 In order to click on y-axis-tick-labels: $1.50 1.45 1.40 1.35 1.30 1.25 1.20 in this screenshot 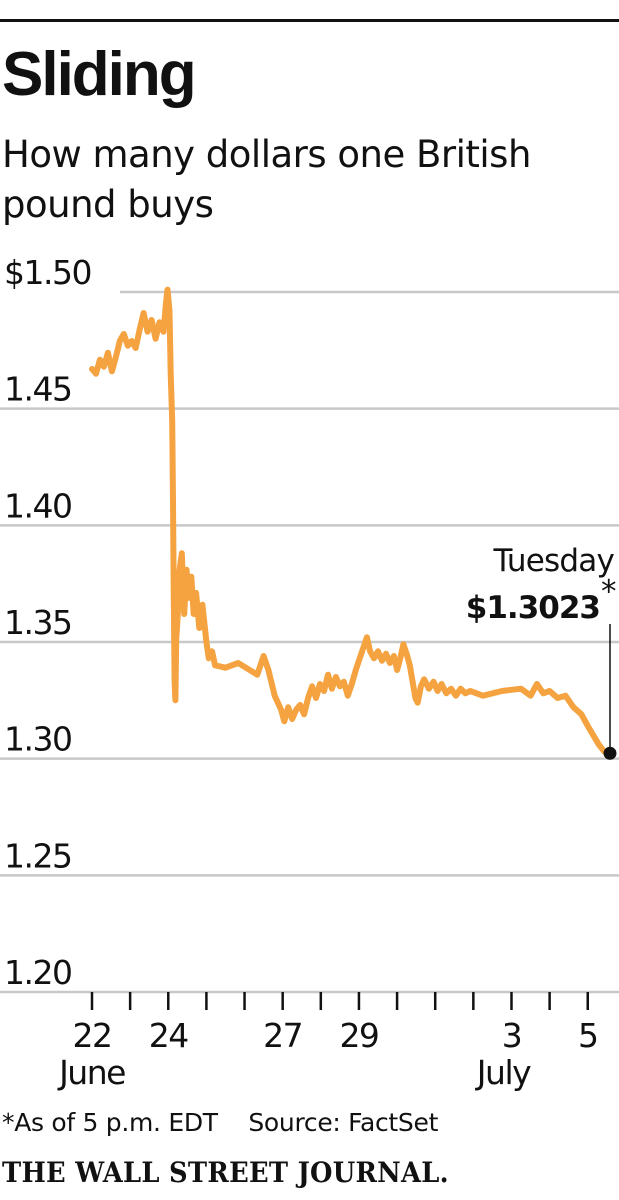, I will do `click(48, 622)`.